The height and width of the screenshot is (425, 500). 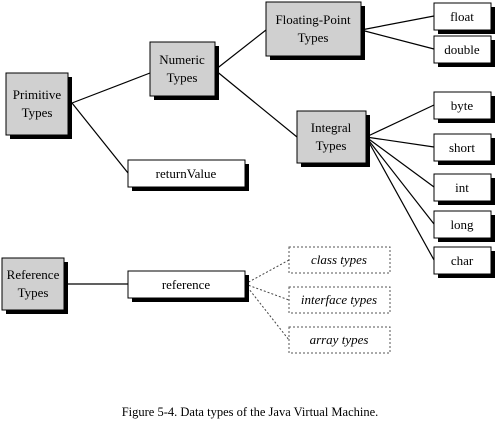 I want to click on node-floating-point-types: Floating-Point Types, so click(x=315, y=30).